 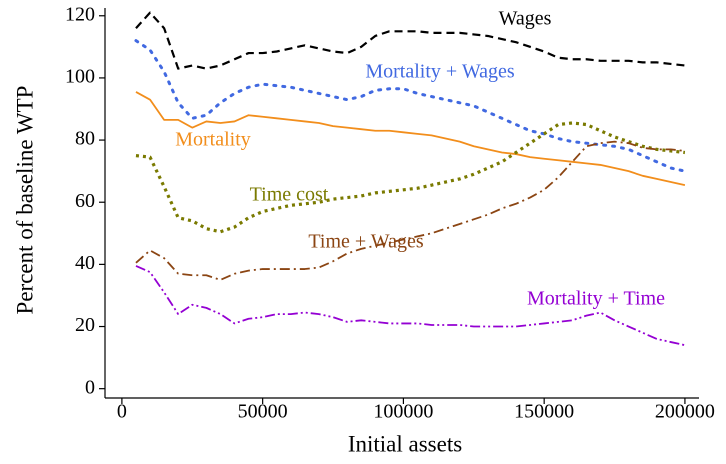 I want to click on series-label: Mortality + Wages, so click(x=439, y=72).